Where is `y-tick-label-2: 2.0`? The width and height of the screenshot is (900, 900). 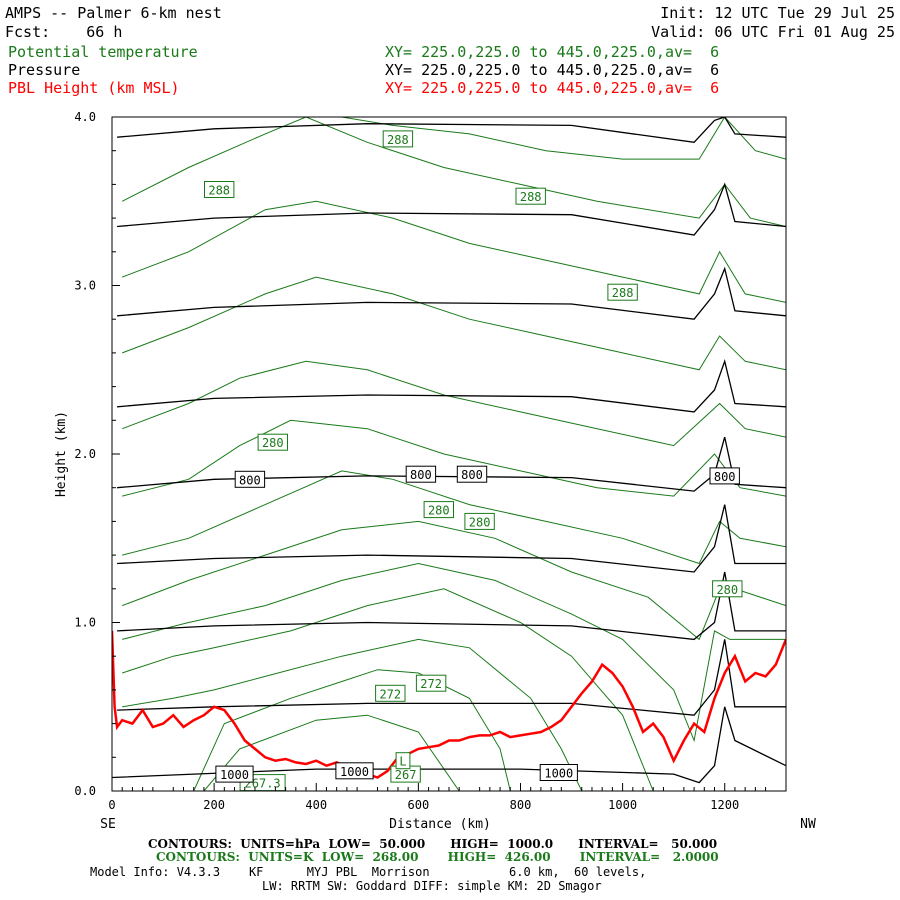
y-tick-label-2: 2.0 is located at coordinates (85, 454).